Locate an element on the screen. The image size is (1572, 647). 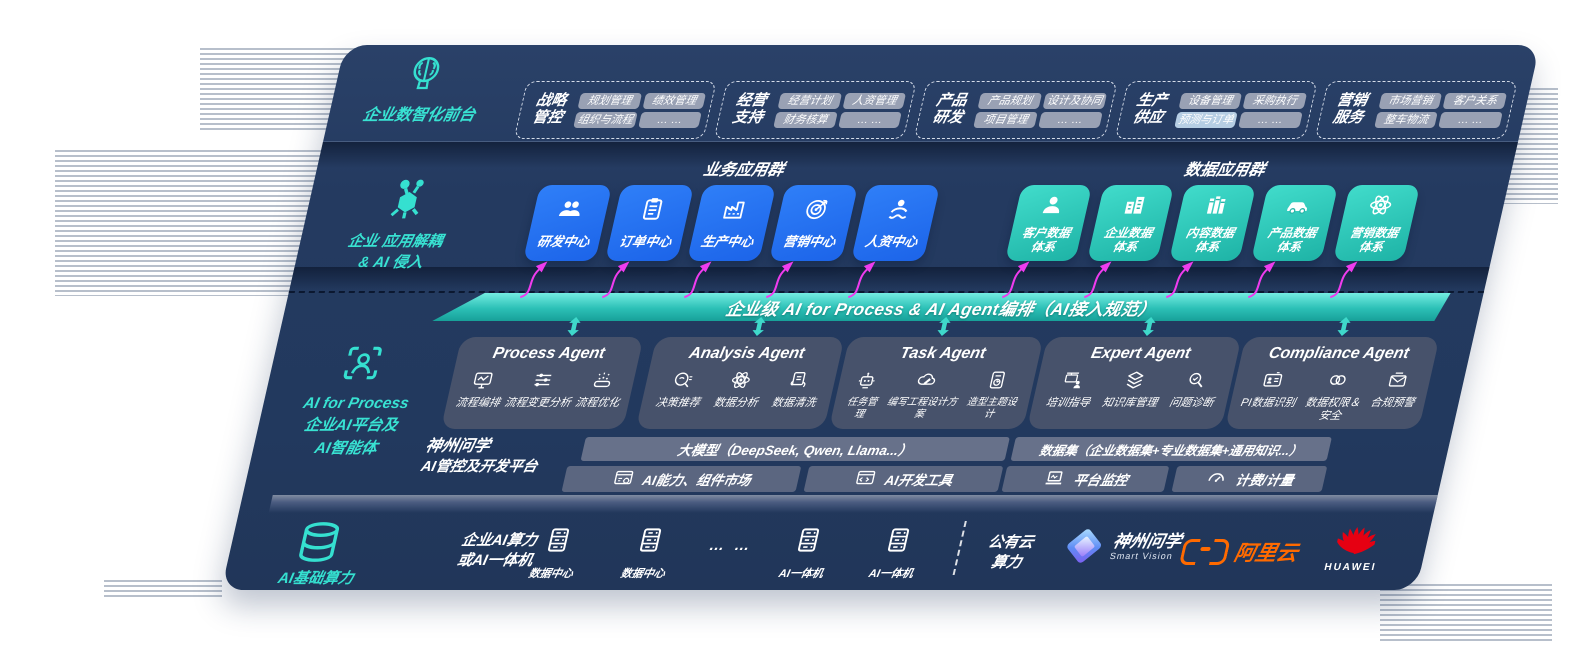
module-pill: 财务核算 is located at coordinates (805, 119).